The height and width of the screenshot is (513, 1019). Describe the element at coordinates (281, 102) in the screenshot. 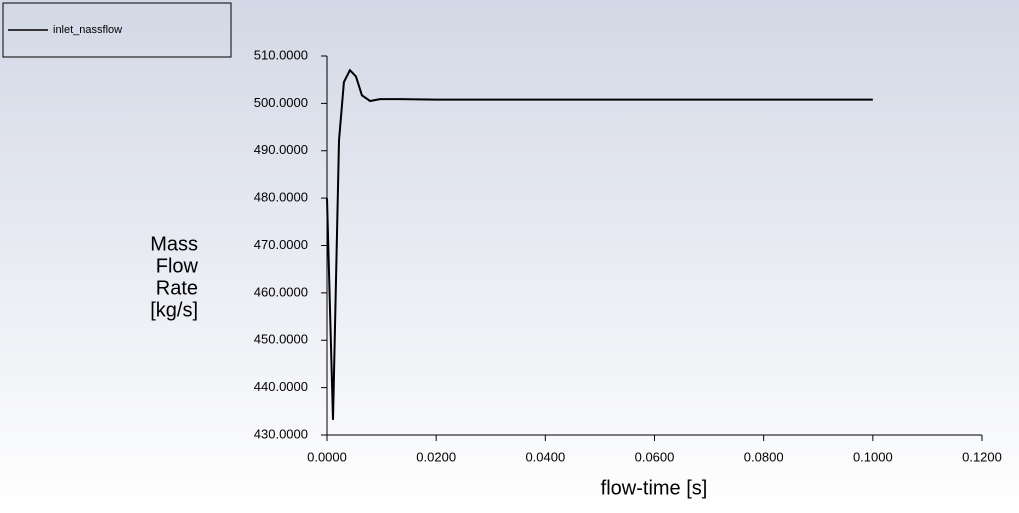

I see `y-tick-label: 500.0000` at that location.